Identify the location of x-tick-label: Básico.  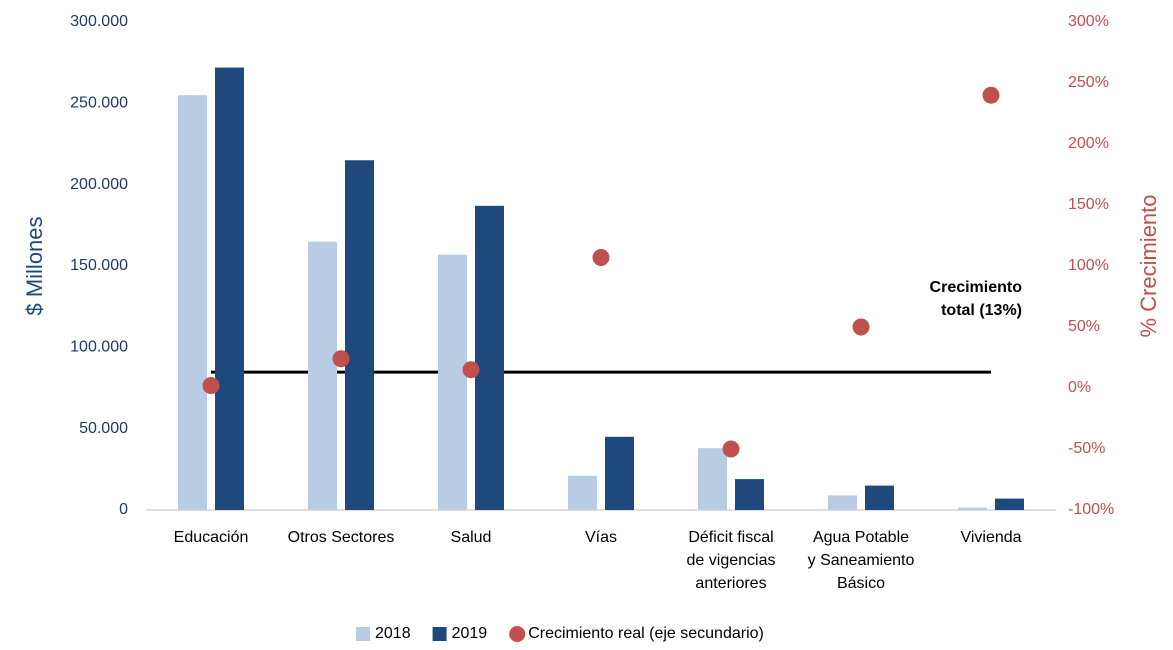
(861, 583).